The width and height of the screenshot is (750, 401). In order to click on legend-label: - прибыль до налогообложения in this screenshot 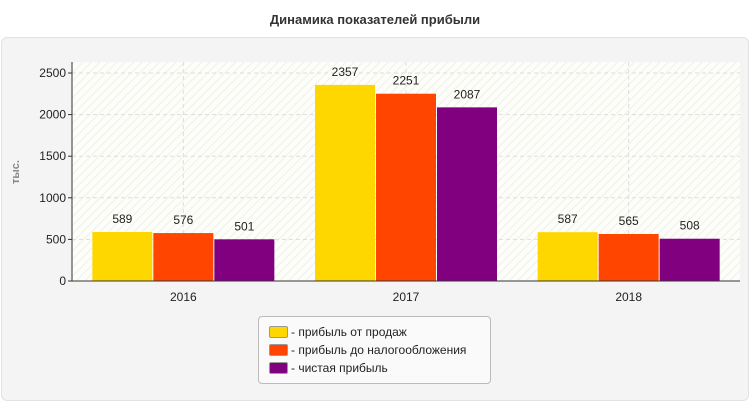, I will do `click(379, 350)`.